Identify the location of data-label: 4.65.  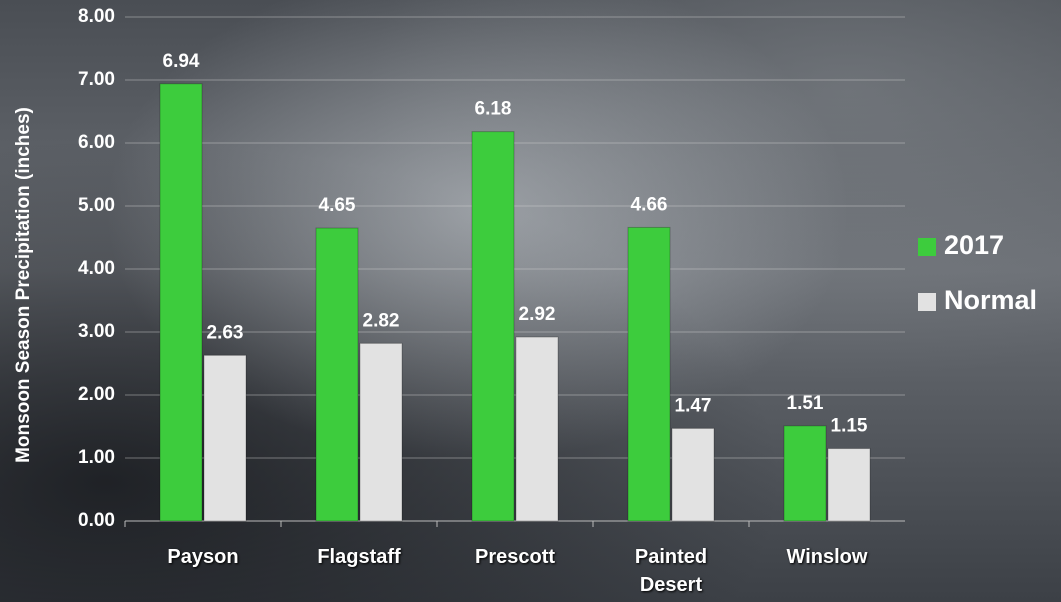
(337, 205).